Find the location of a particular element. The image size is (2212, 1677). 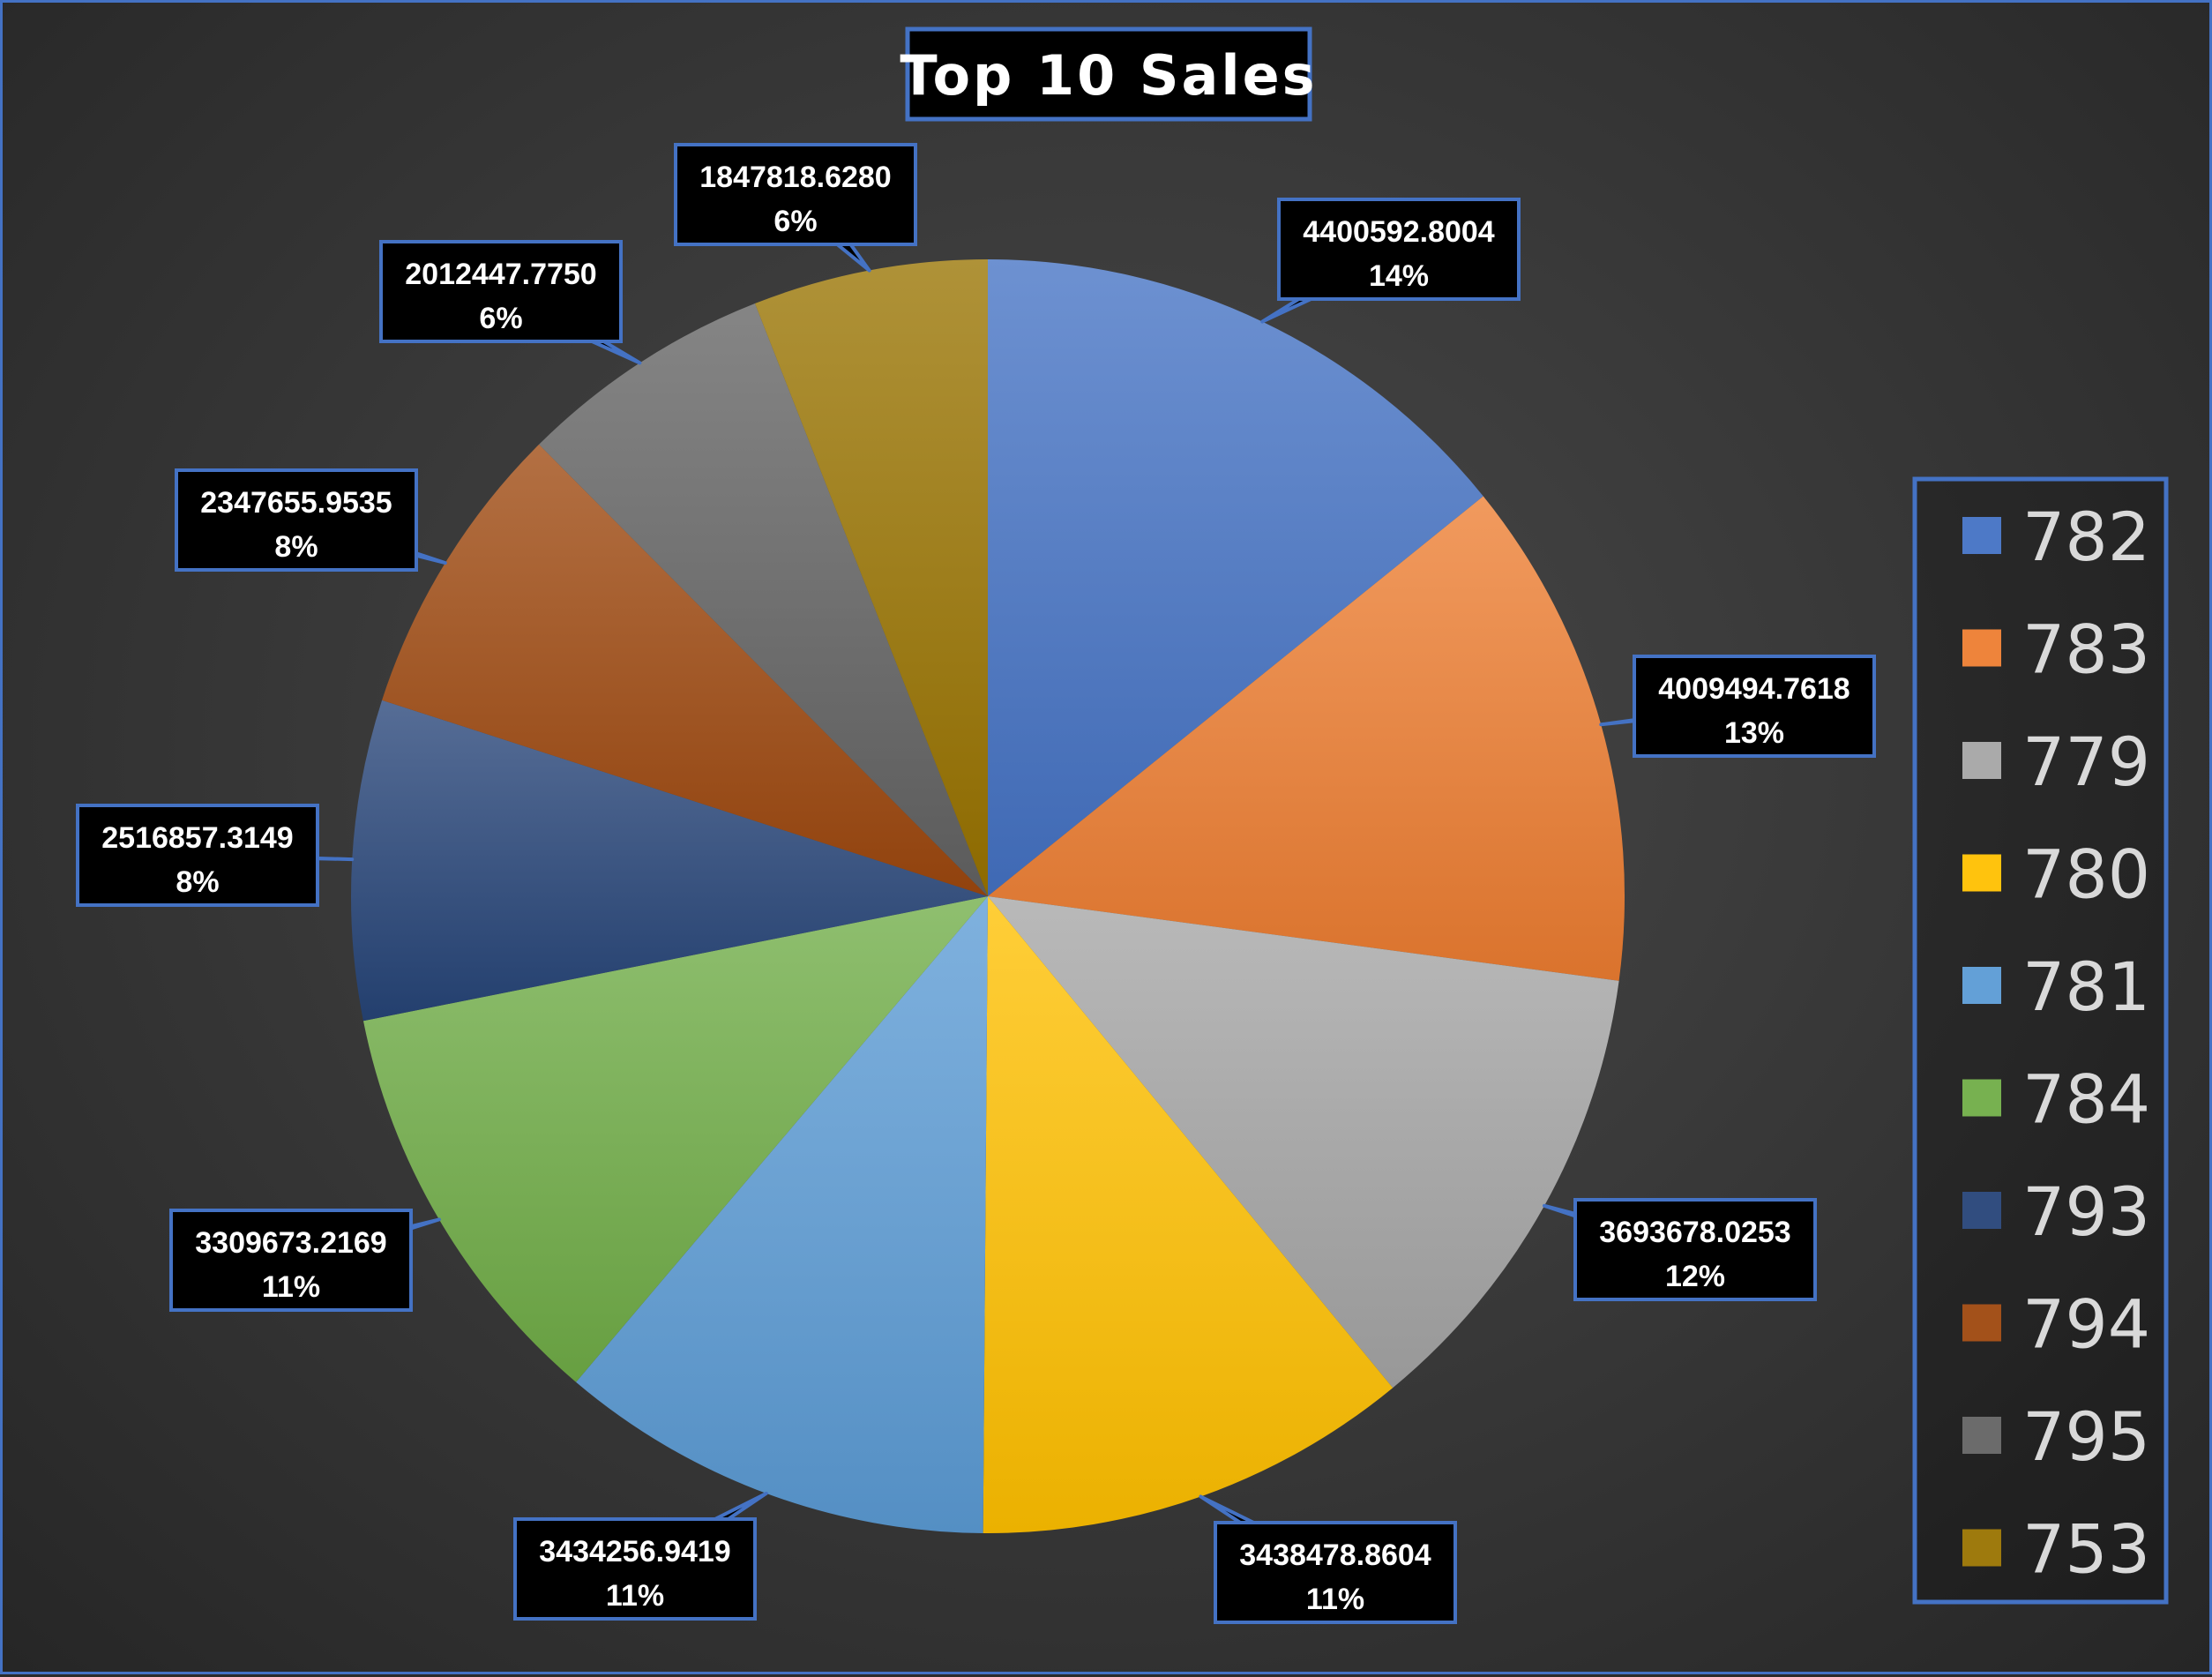

data-label-795: 2012447.7750 6% is located at coordinates (510, 302).